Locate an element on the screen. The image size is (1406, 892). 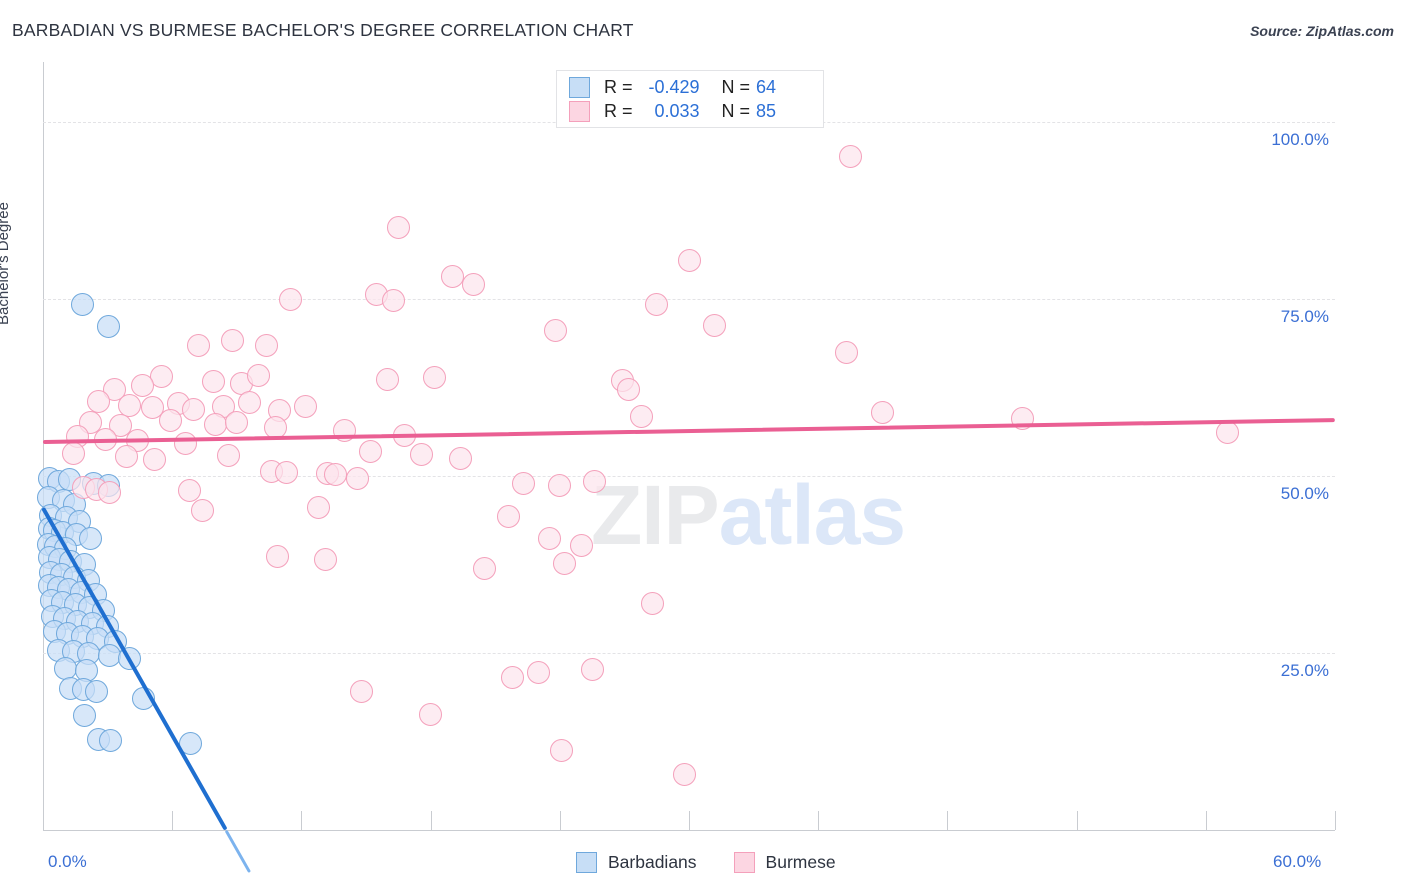
watermark: ZIPatlas is located at coordinates (748, 515).